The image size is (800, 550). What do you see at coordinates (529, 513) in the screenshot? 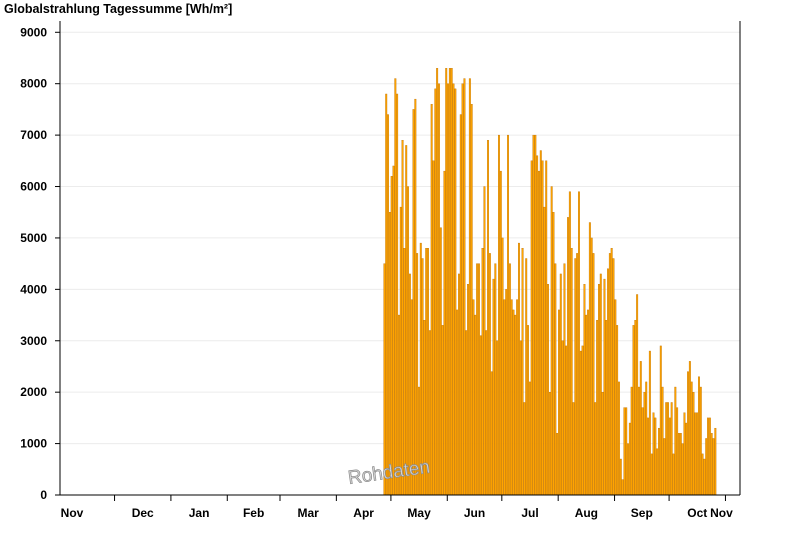
I see `x-tick-label: Jul` at bounding box center [529, 513].